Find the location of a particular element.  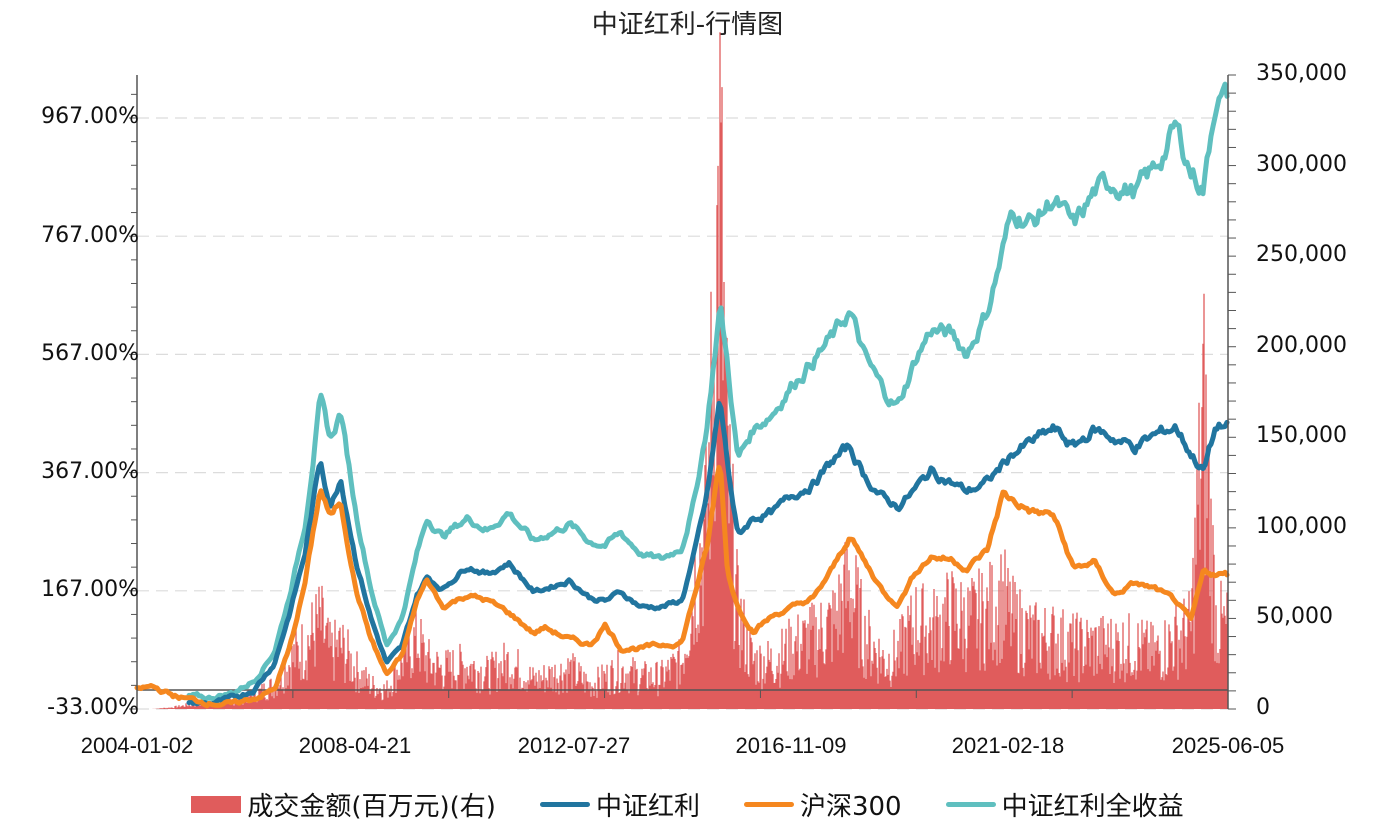

bar-swatch-icon is located at coordinates (216, 804).